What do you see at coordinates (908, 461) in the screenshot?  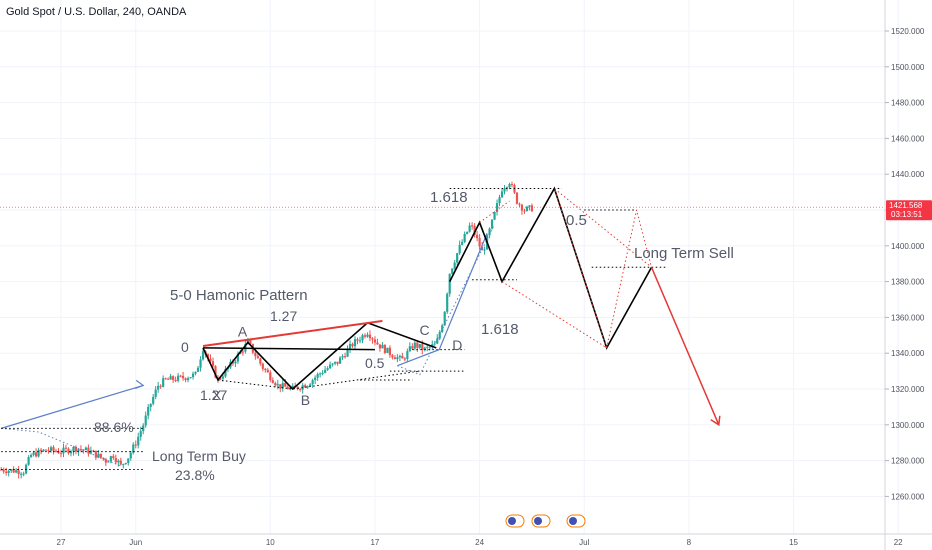 I see `price-tick-label: 1280.000` at bounding box center [908, 461].